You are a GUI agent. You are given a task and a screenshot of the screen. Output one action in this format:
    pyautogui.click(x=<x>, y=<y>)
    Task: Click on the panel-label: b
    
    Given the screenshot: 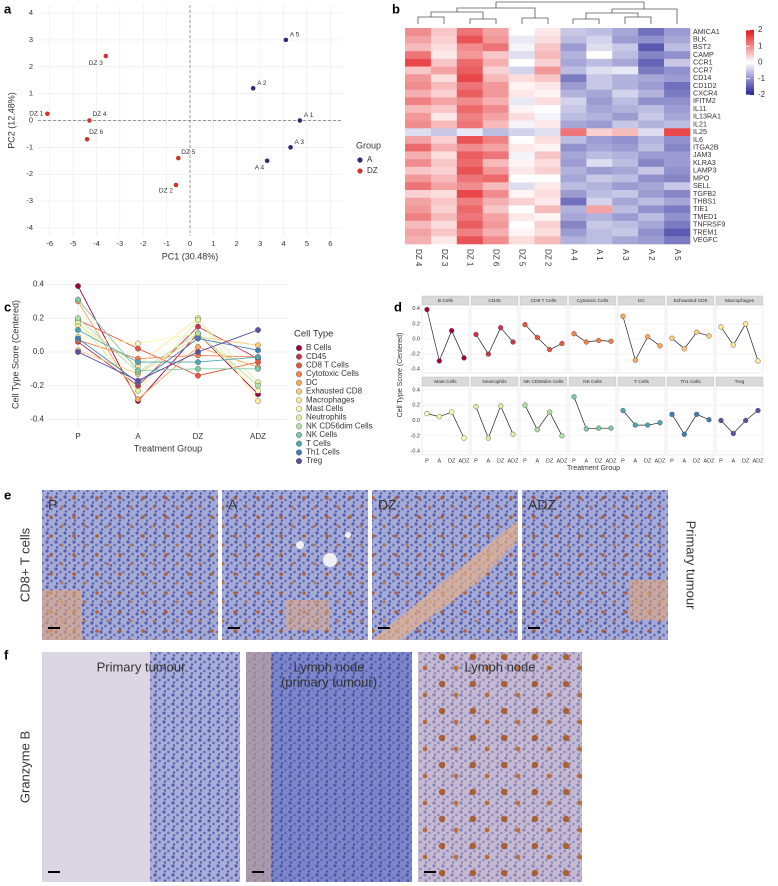 What is the action you would take?
    pyautogui.click(x=396, y=8)
    